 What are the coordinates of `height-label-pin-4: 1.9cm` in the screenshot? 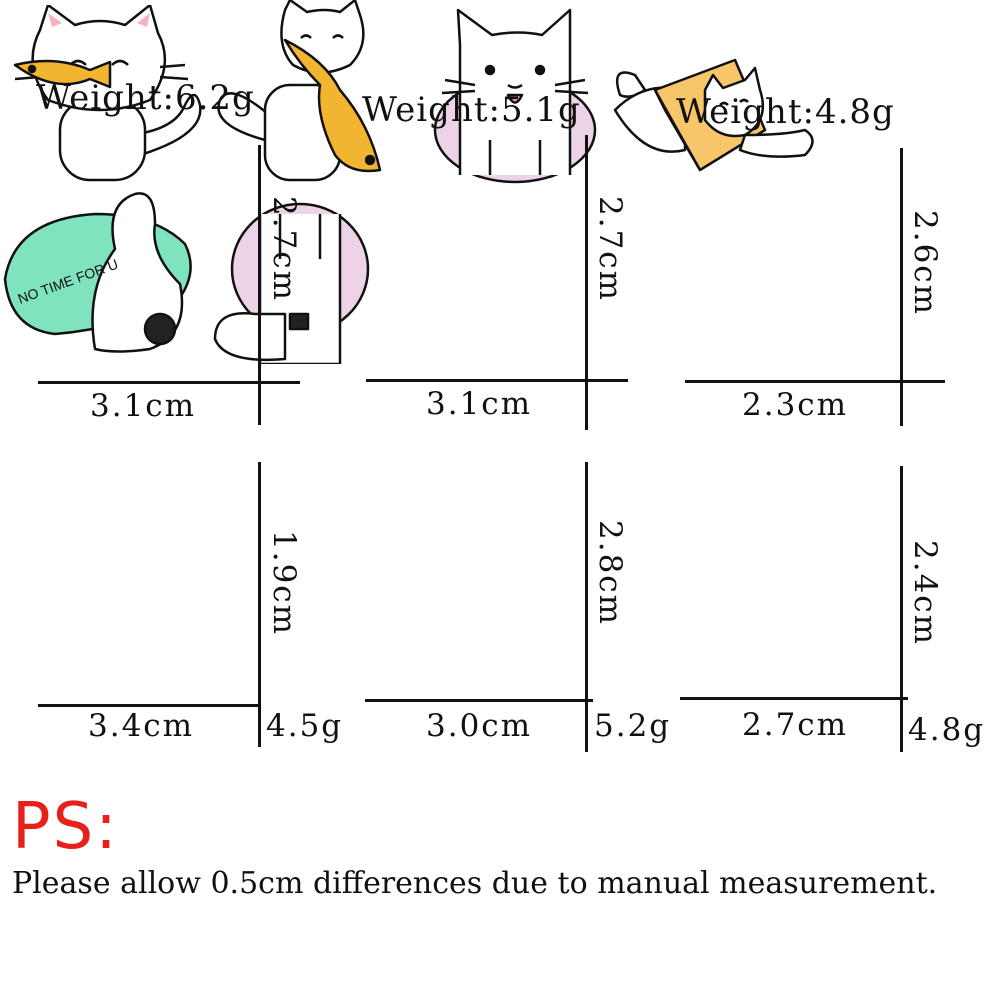 It's located at (284, 583).